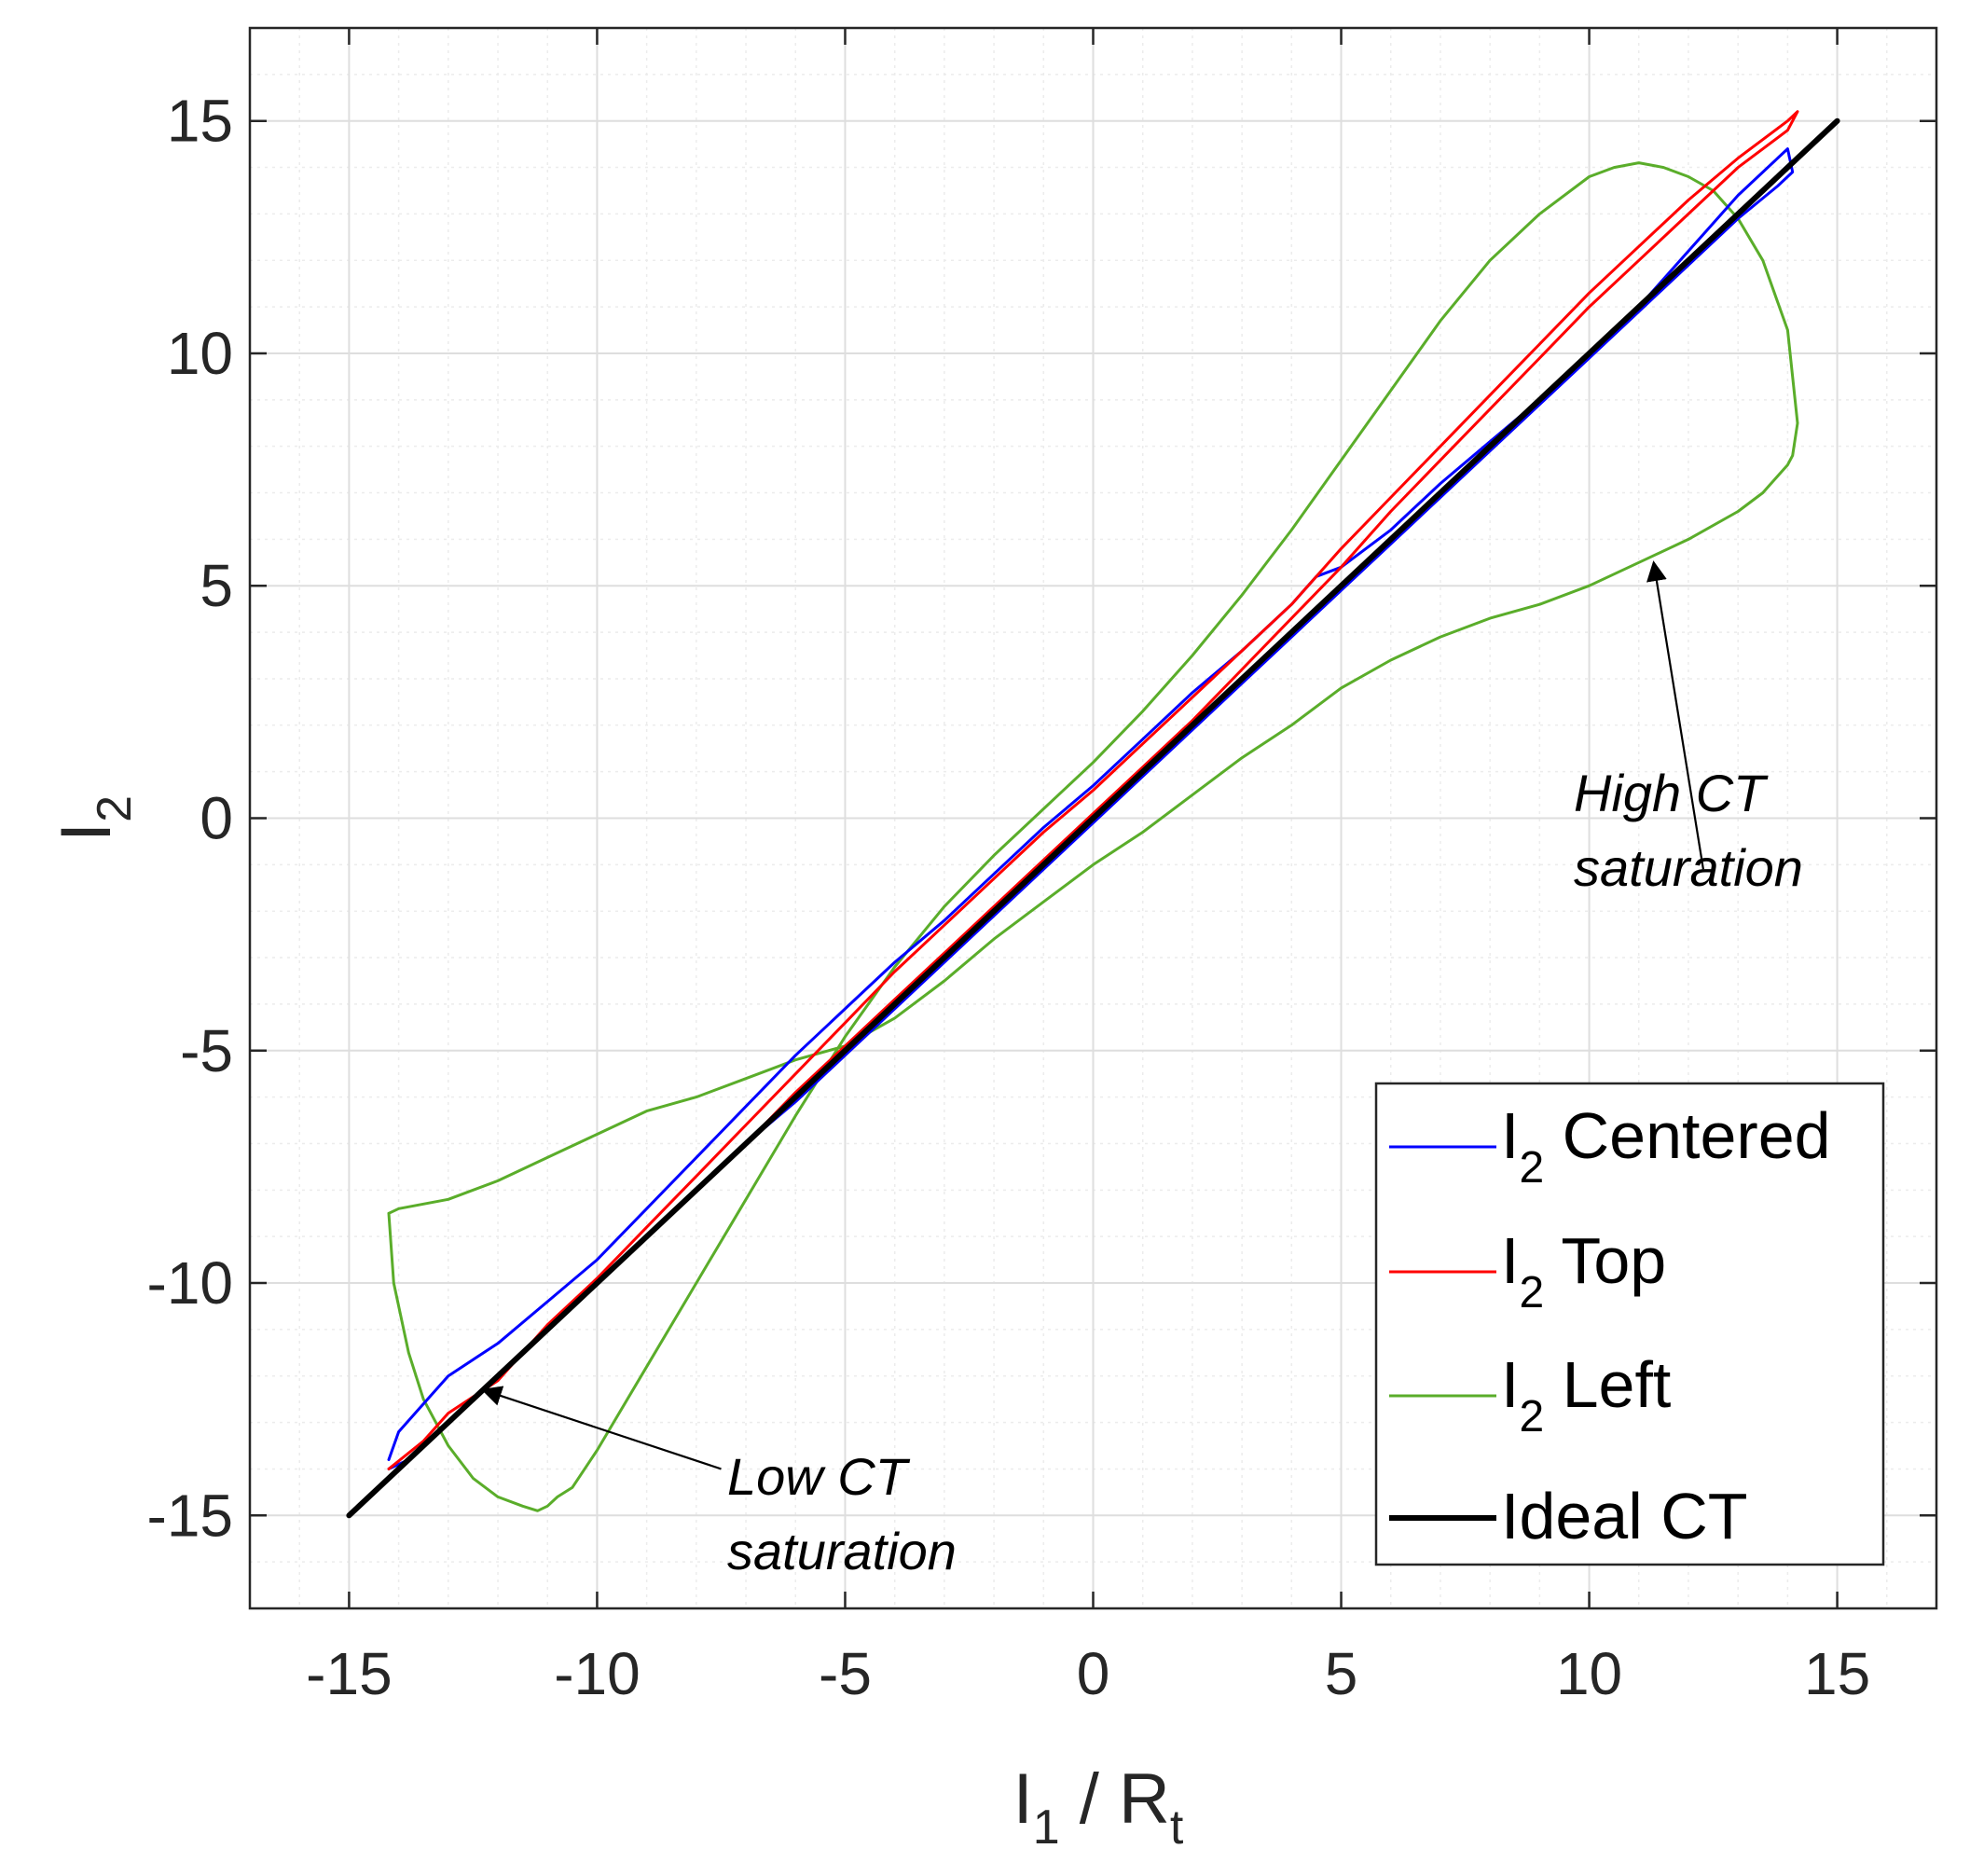 Image resolution: width=1970 pixels, height=1876 pixels. I want to click on x-tick-label: 10, so click(1589, 1673).